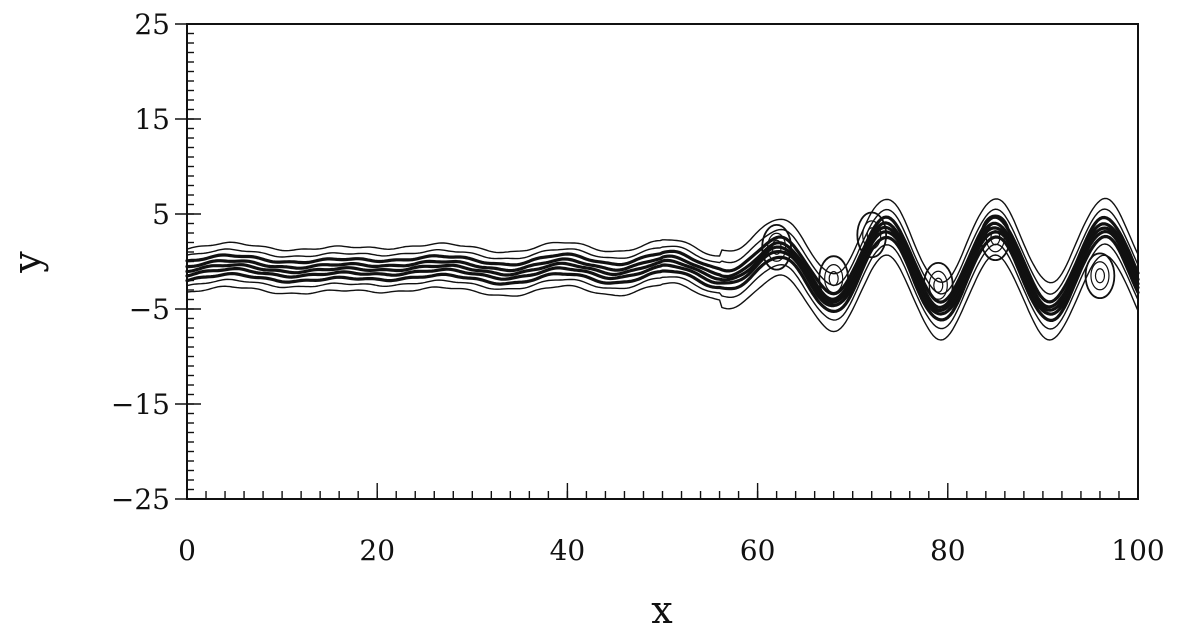  Describe the element at coordinates (140, 499) in the screenshot. I see `y-tick-label: −25` at that location.